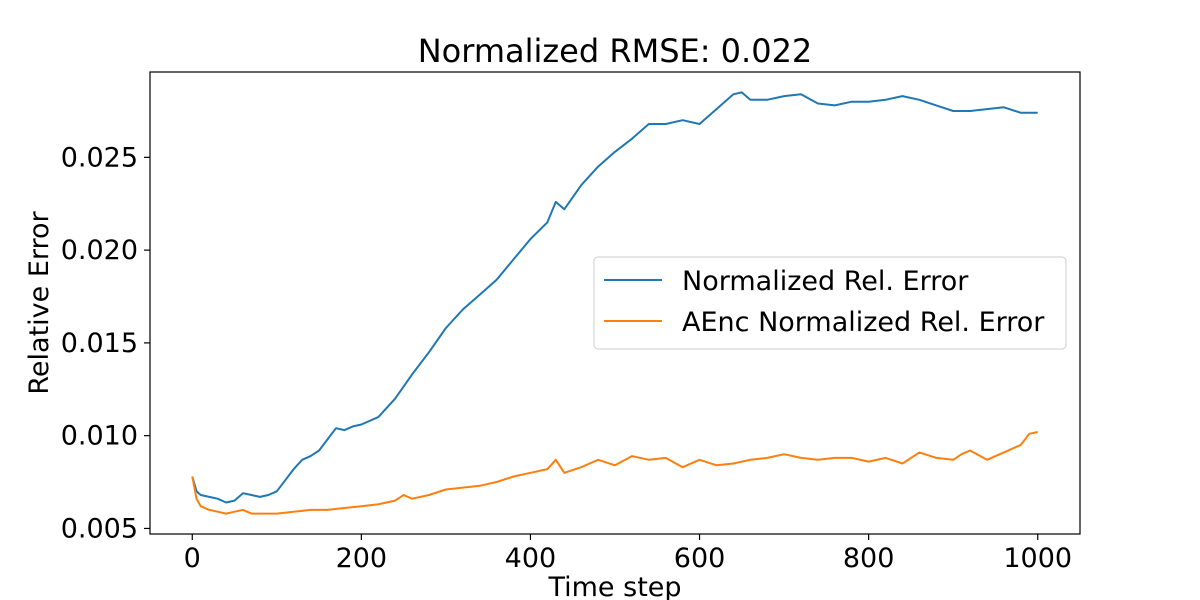 The image size is (1200, 600). I want to click on x-axis-label: Time step, so click(614, 586).